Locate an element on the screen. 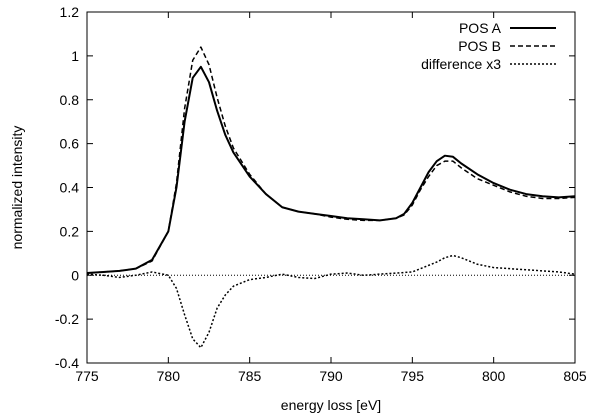 This screenshot has width=594, height=415. x-tick-label: 805 is located at coordinates (575, 376).